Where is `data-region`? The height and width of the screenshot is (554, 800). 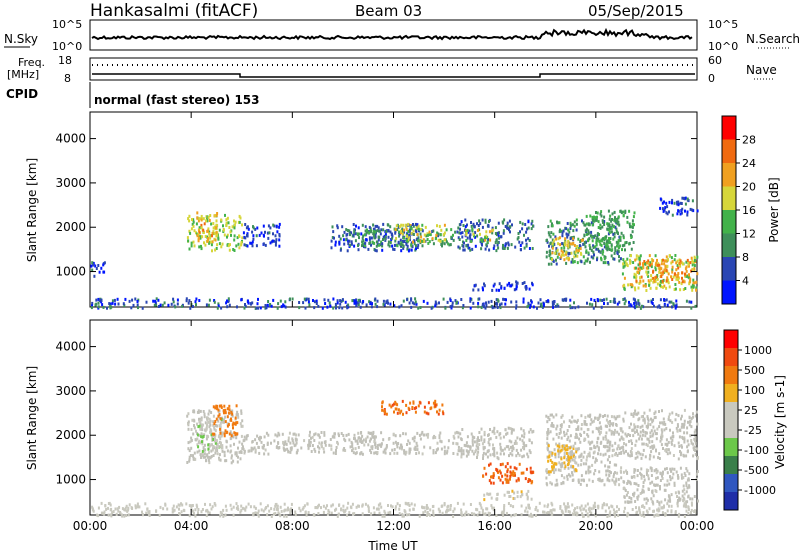 data-region is located at coordinates (567, 249).